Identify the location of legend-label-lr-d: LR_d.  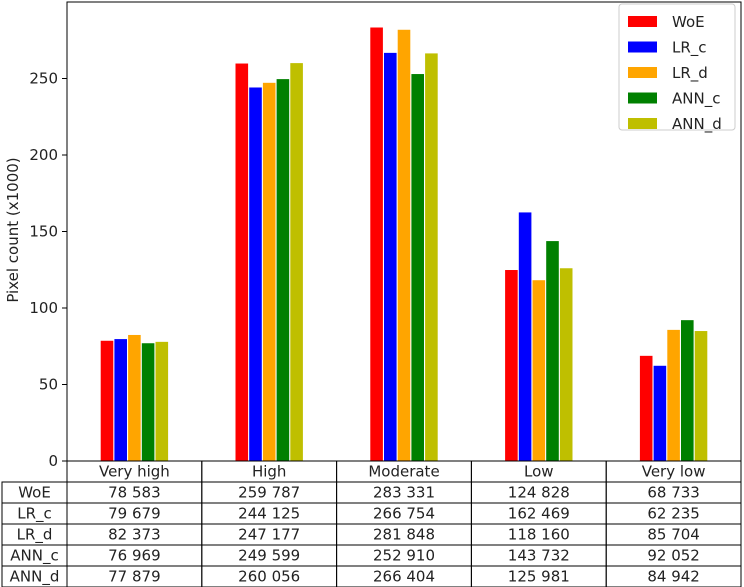
(690, 73).